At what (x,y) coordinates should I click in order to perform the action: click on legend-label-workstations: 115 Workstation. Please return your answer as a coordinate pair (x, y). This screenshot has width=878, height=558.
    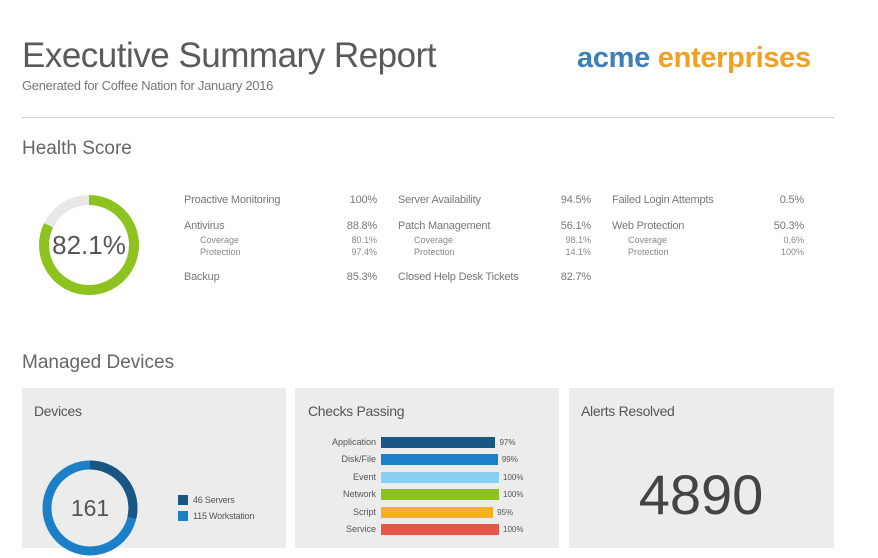
    Looking at the image, I should click on (224, 516).